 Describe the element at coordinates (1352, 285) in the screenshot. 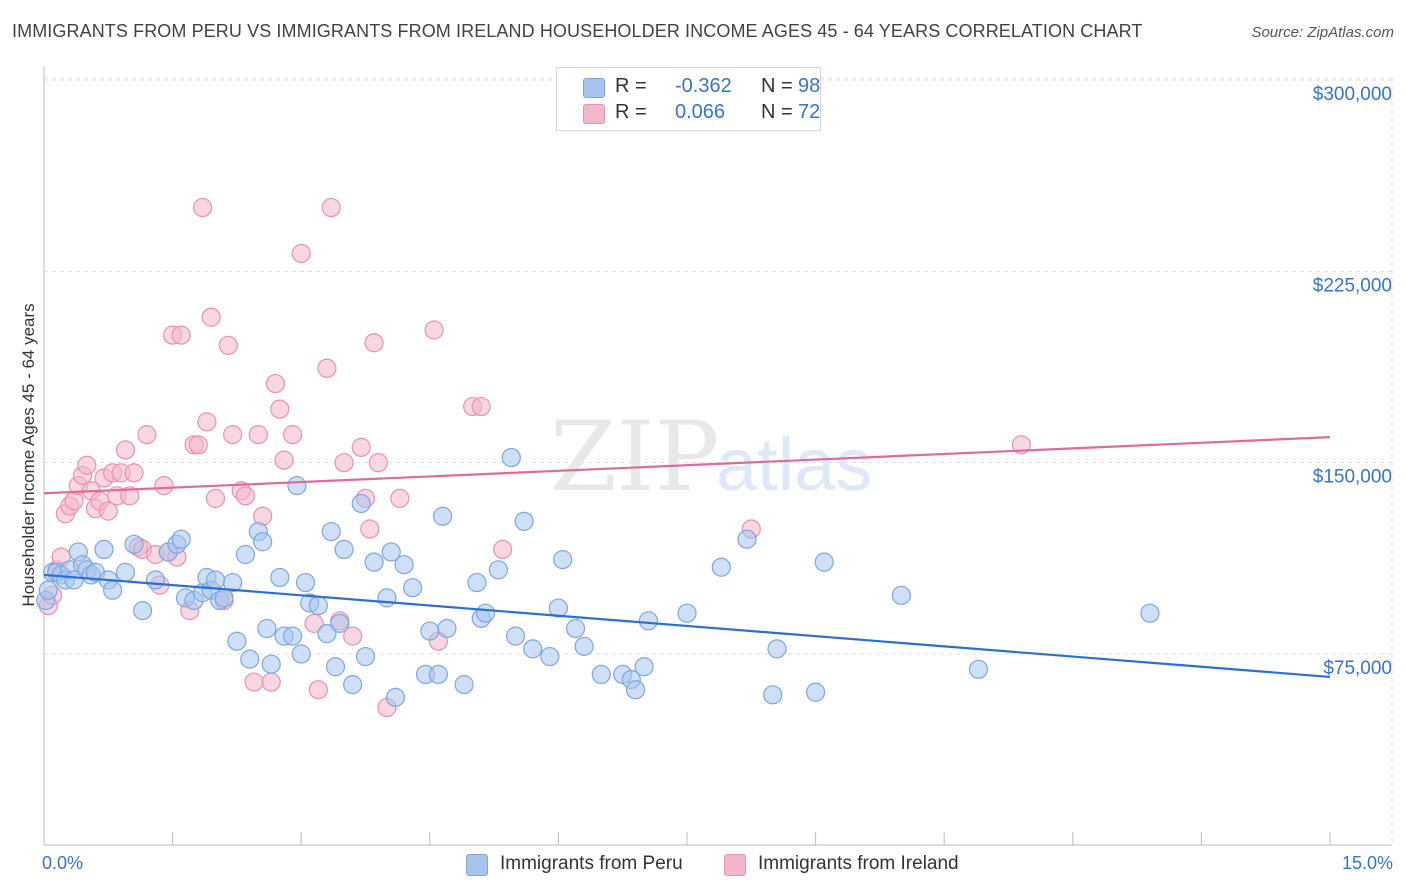

I see `y-tick-label: $225,000` at that location.